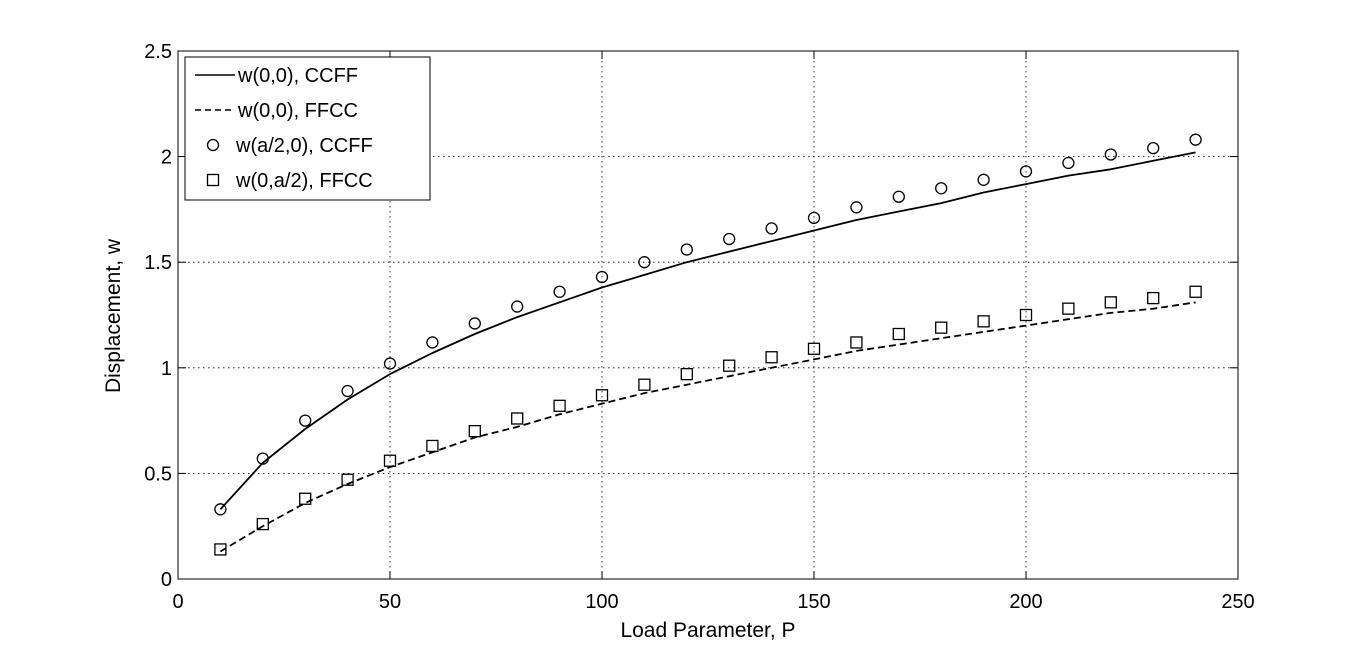  Describe the element at coordinates (158, 52) in the screenshot. I see `y-tick-label: 2.5` at that location.